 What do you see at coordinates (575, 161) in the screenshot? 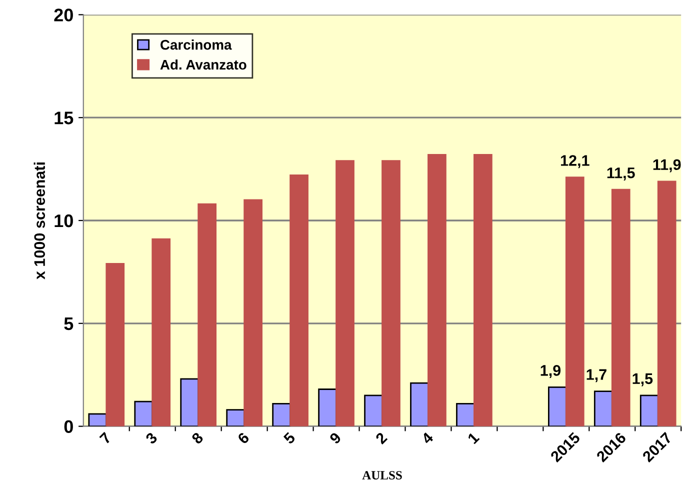
I see `data-label: 12,1` at bounding box center [575, 161].